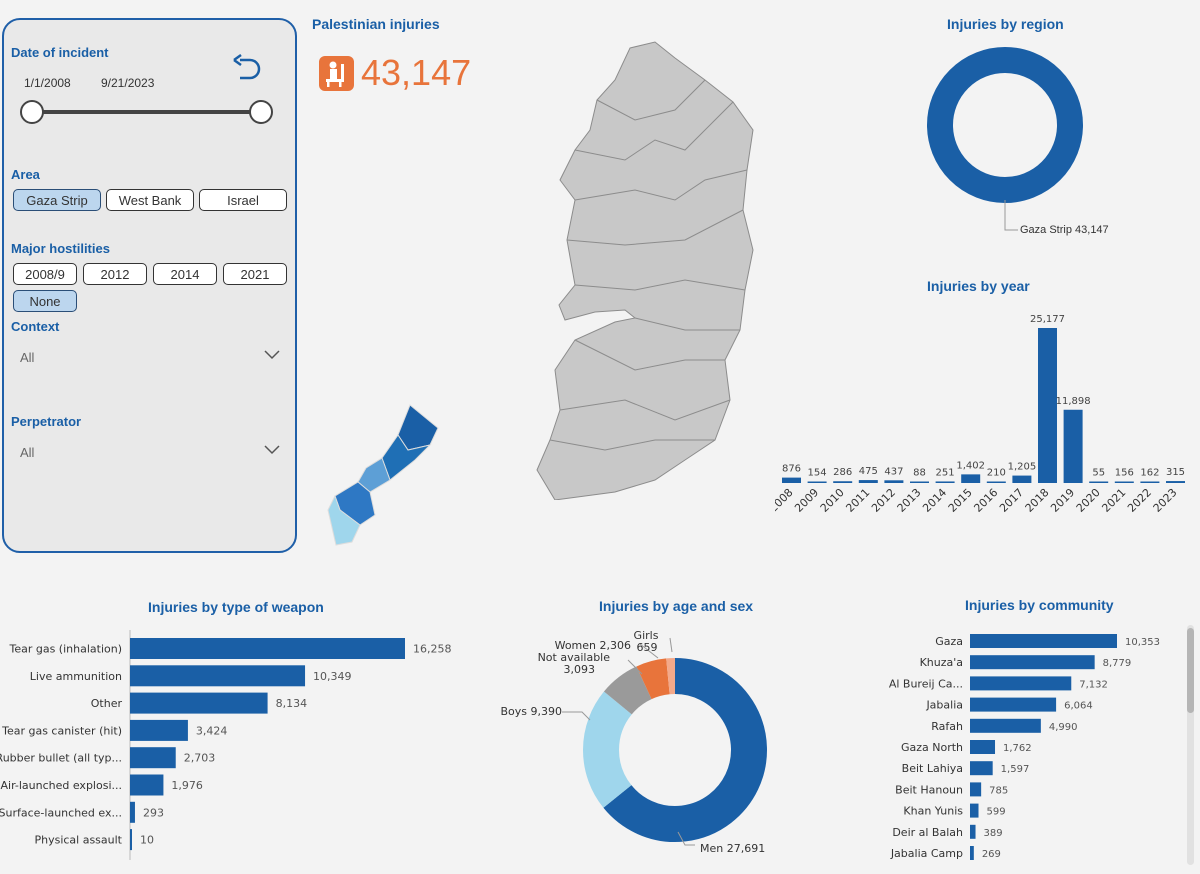 Image resolution: width=1200 pixels, height=874 pixels. I want to click on date-end: 9/21/2023, so click(128, 83).